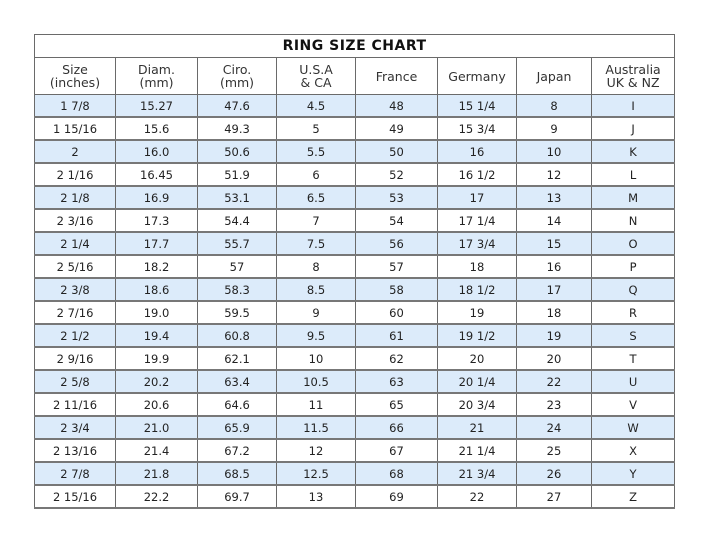  Describe the element at coordinates (477, 450) in the screenshot. I see `table-cell: 21 1/4` at that location.